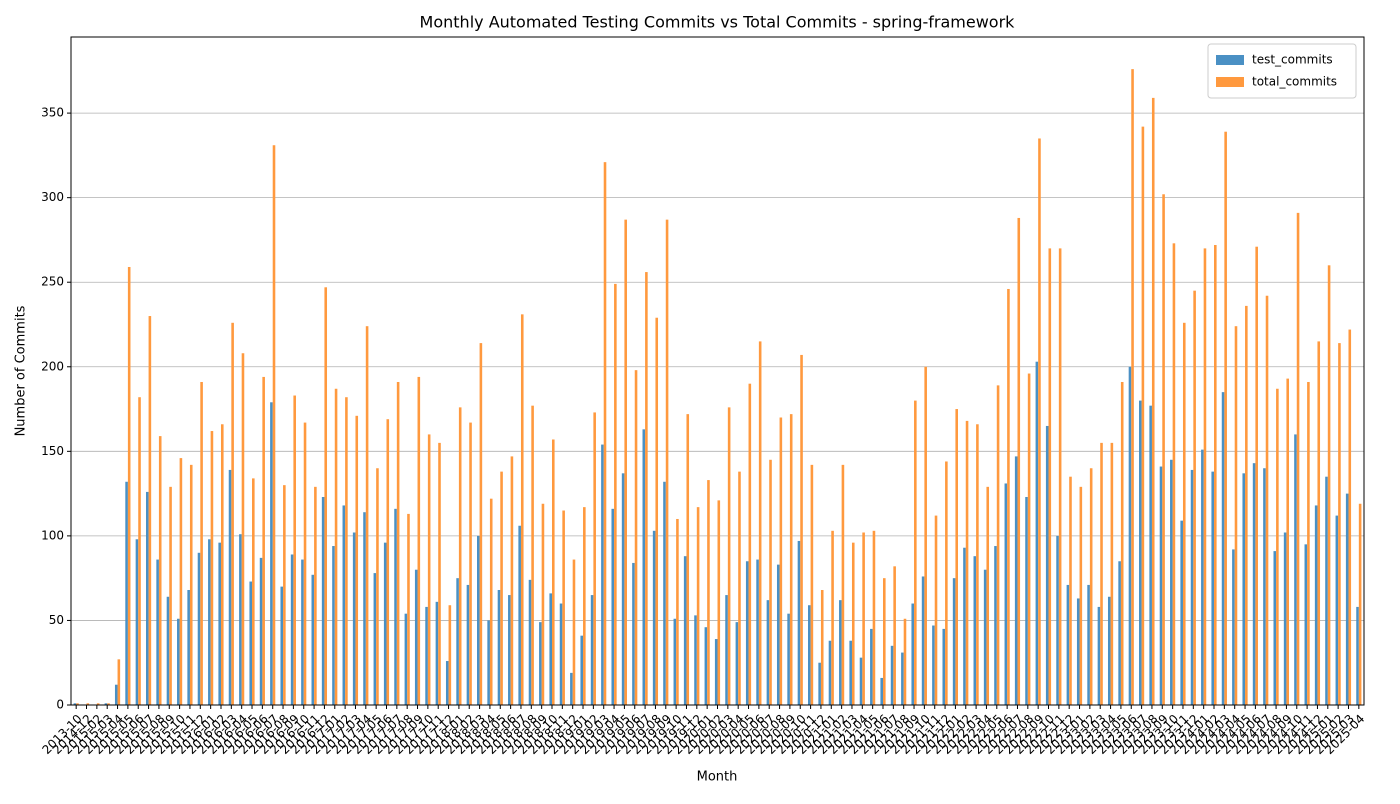 The height and width of the screenshot is (804, 1400). I want to click on x-axis-label: Month, so click(717, 777).